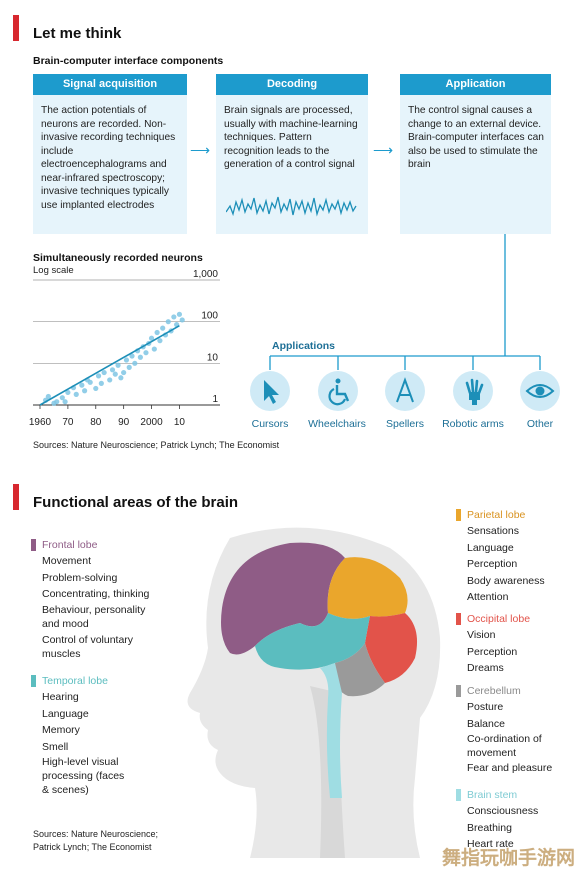 The image size is (583, 876). Describe the element at coordinates (481, 635) in the screenshot. I see `lobe-item: Vision` at that location.